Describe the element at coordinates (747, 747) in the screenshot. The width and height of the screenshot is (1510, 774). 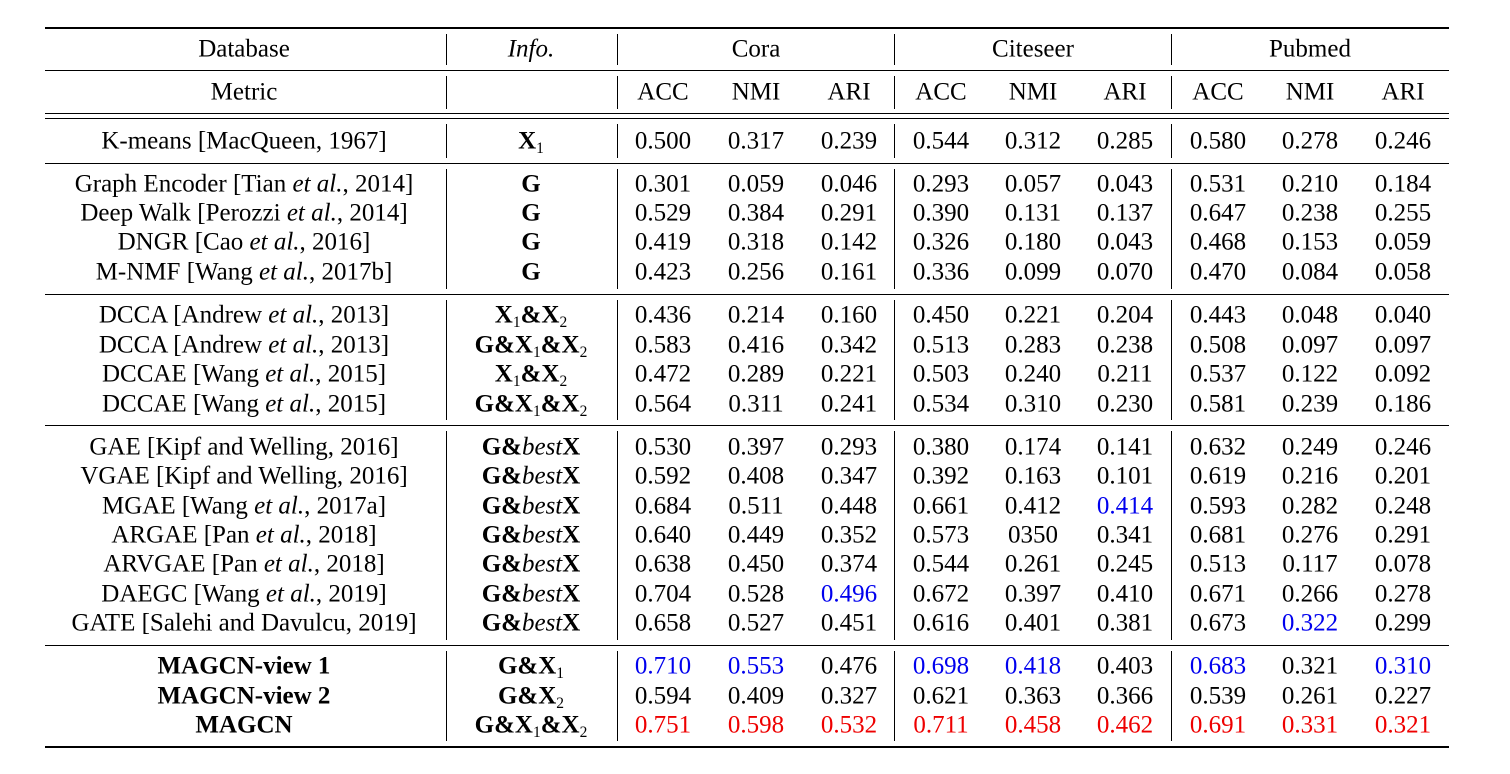
I see `bottom-rule` at that location.